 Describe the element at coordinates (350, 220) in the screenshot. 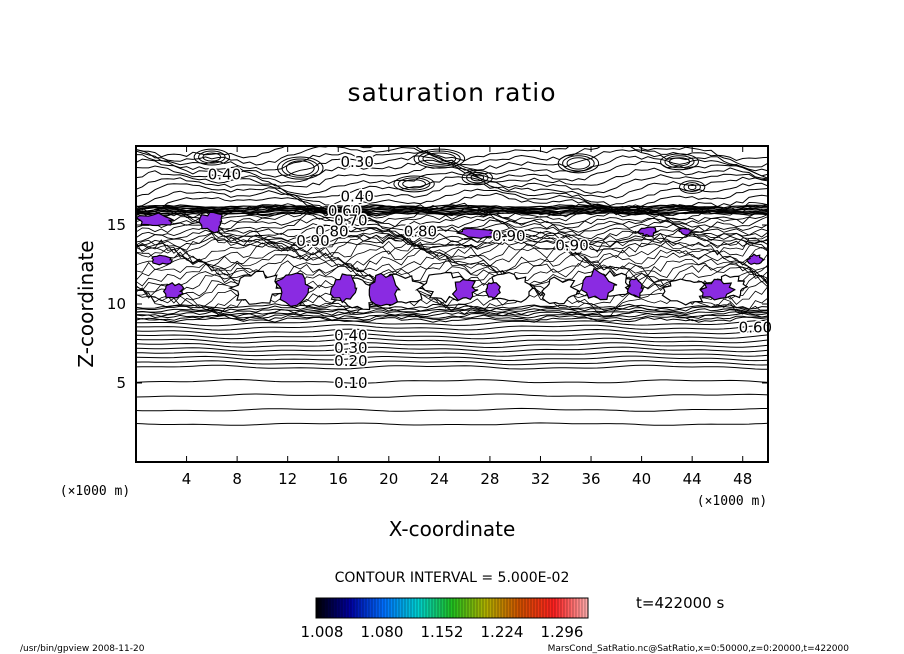

I see `contour-label: 0.70` at that location.